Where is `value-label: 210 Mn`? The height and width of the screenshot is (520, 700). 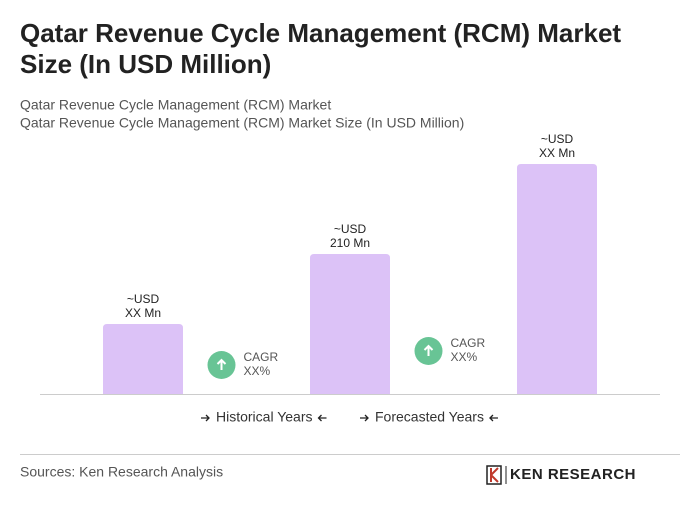 value-label: 210 Mn is located at coordinates (350, 243).